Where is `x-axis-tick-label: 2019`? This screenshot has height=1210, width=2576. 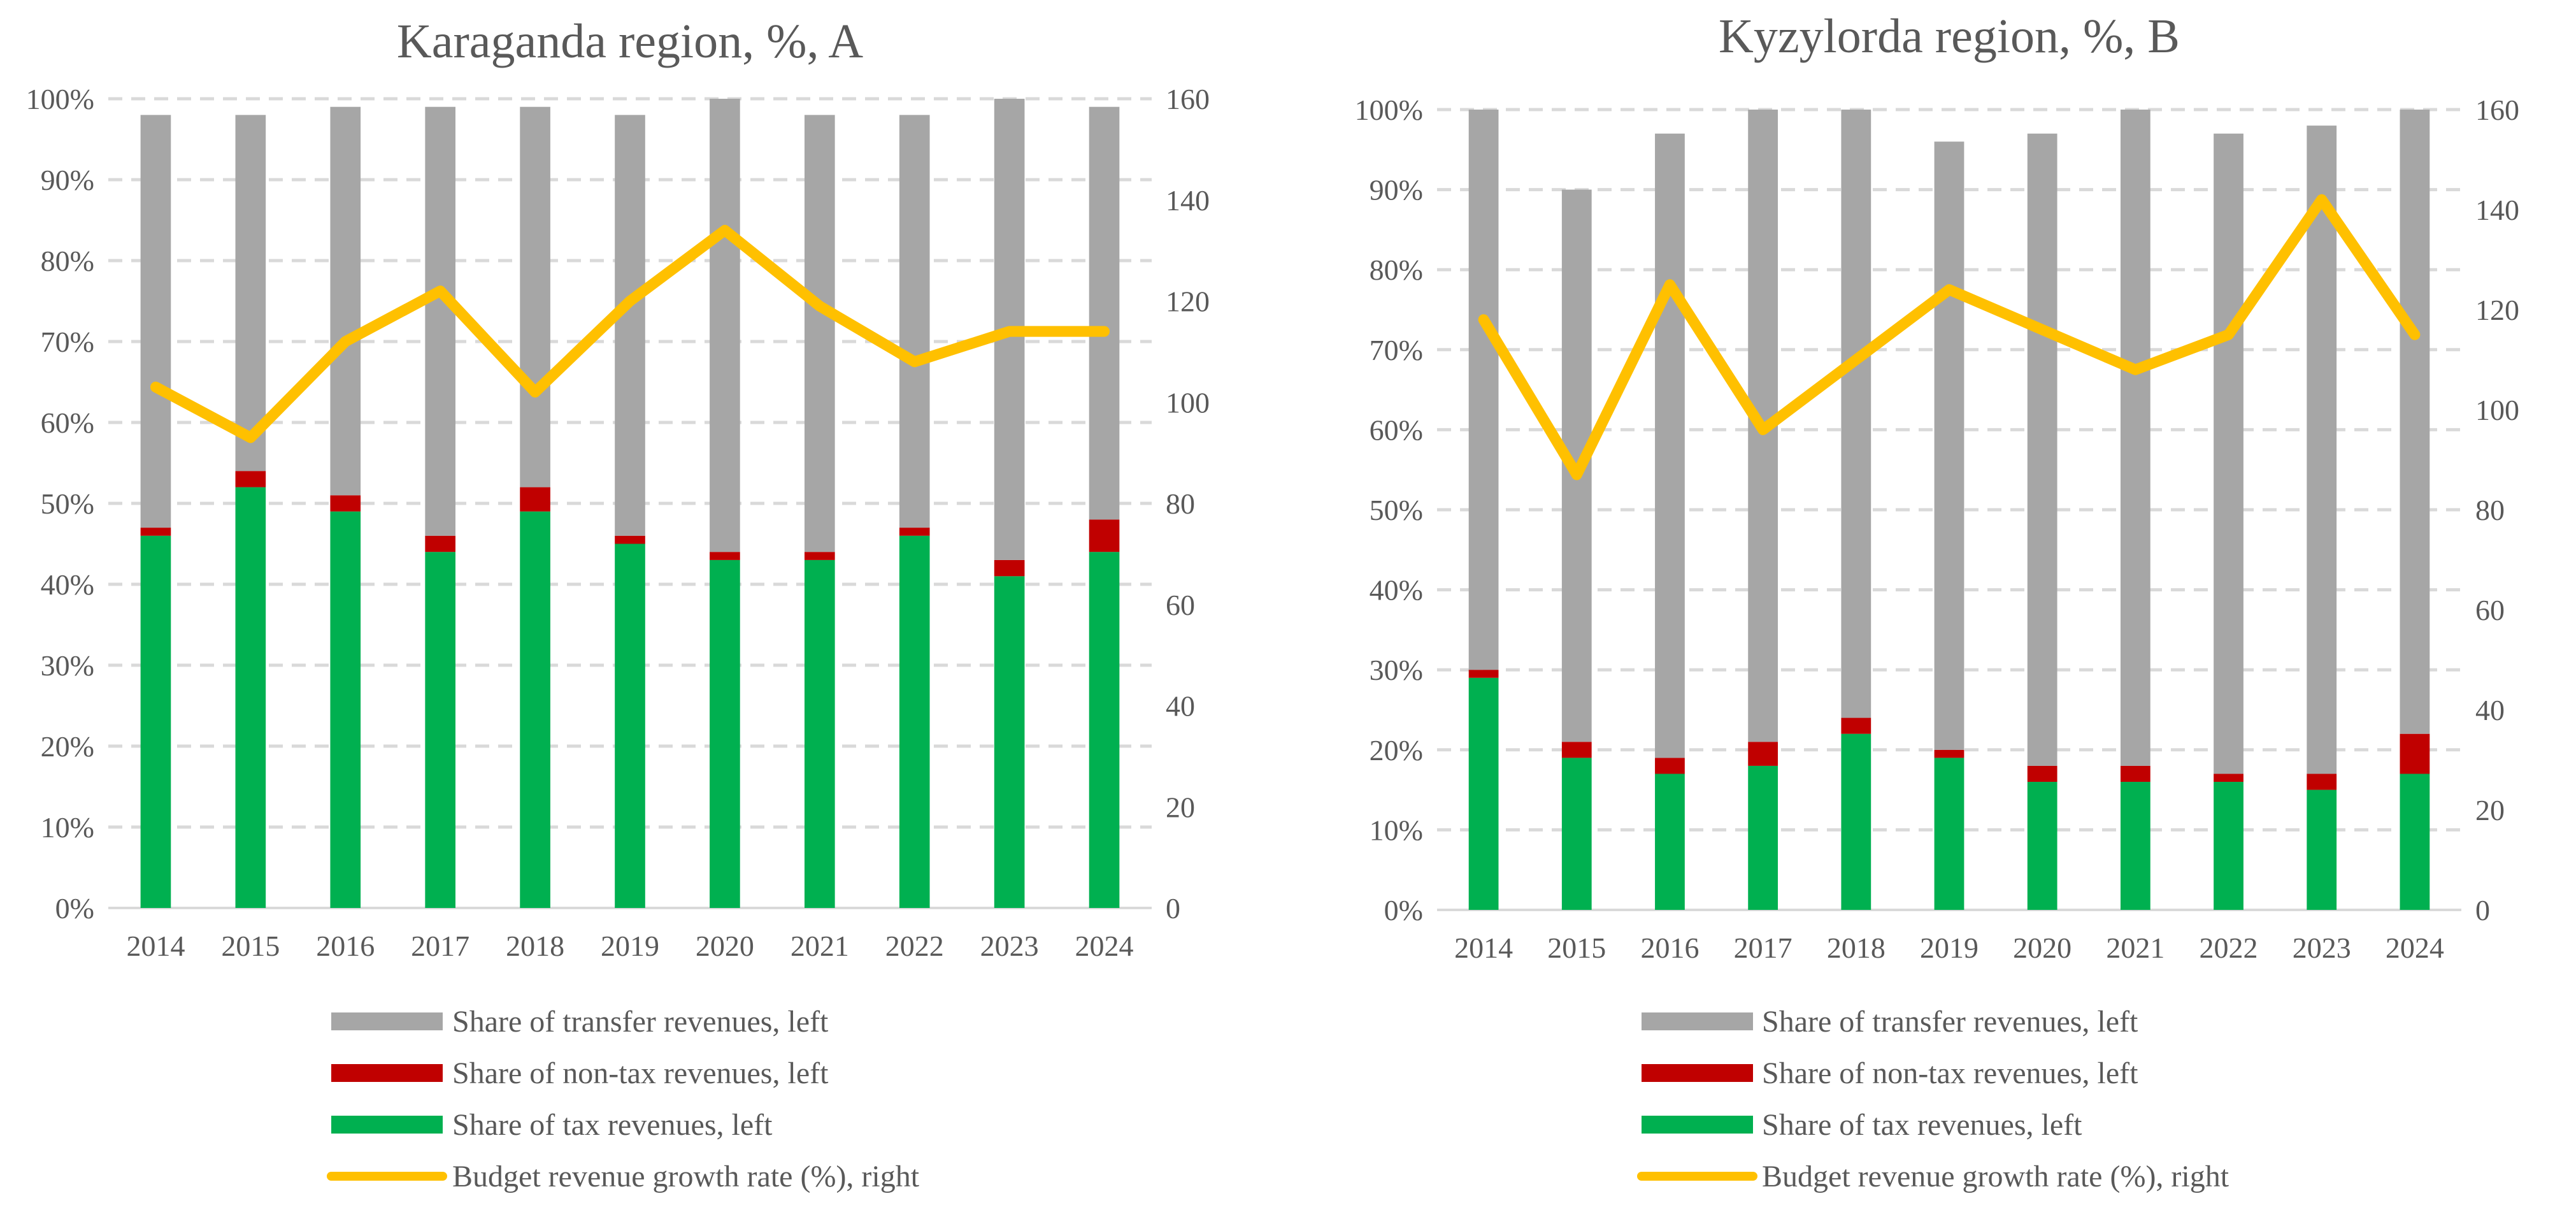 x-axis-tick-label: 2019 is located at coordinates (1950, 948).